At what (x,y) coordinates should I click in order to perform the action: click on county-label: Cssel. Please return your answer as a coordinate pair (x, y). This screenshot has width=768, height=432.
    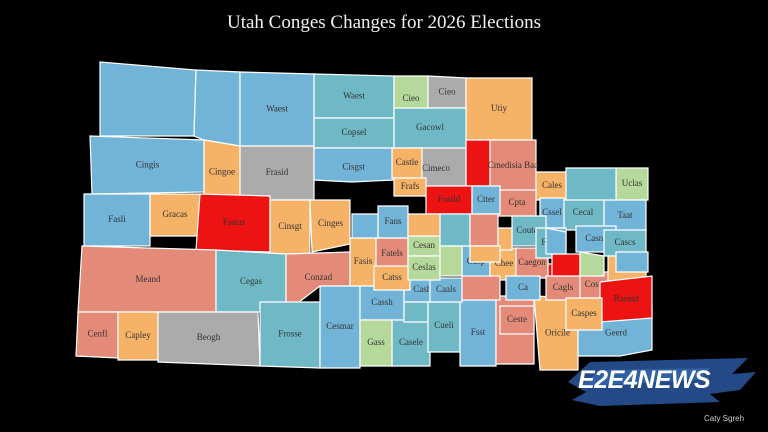
    Looking at the image, I should click on (552, 212).